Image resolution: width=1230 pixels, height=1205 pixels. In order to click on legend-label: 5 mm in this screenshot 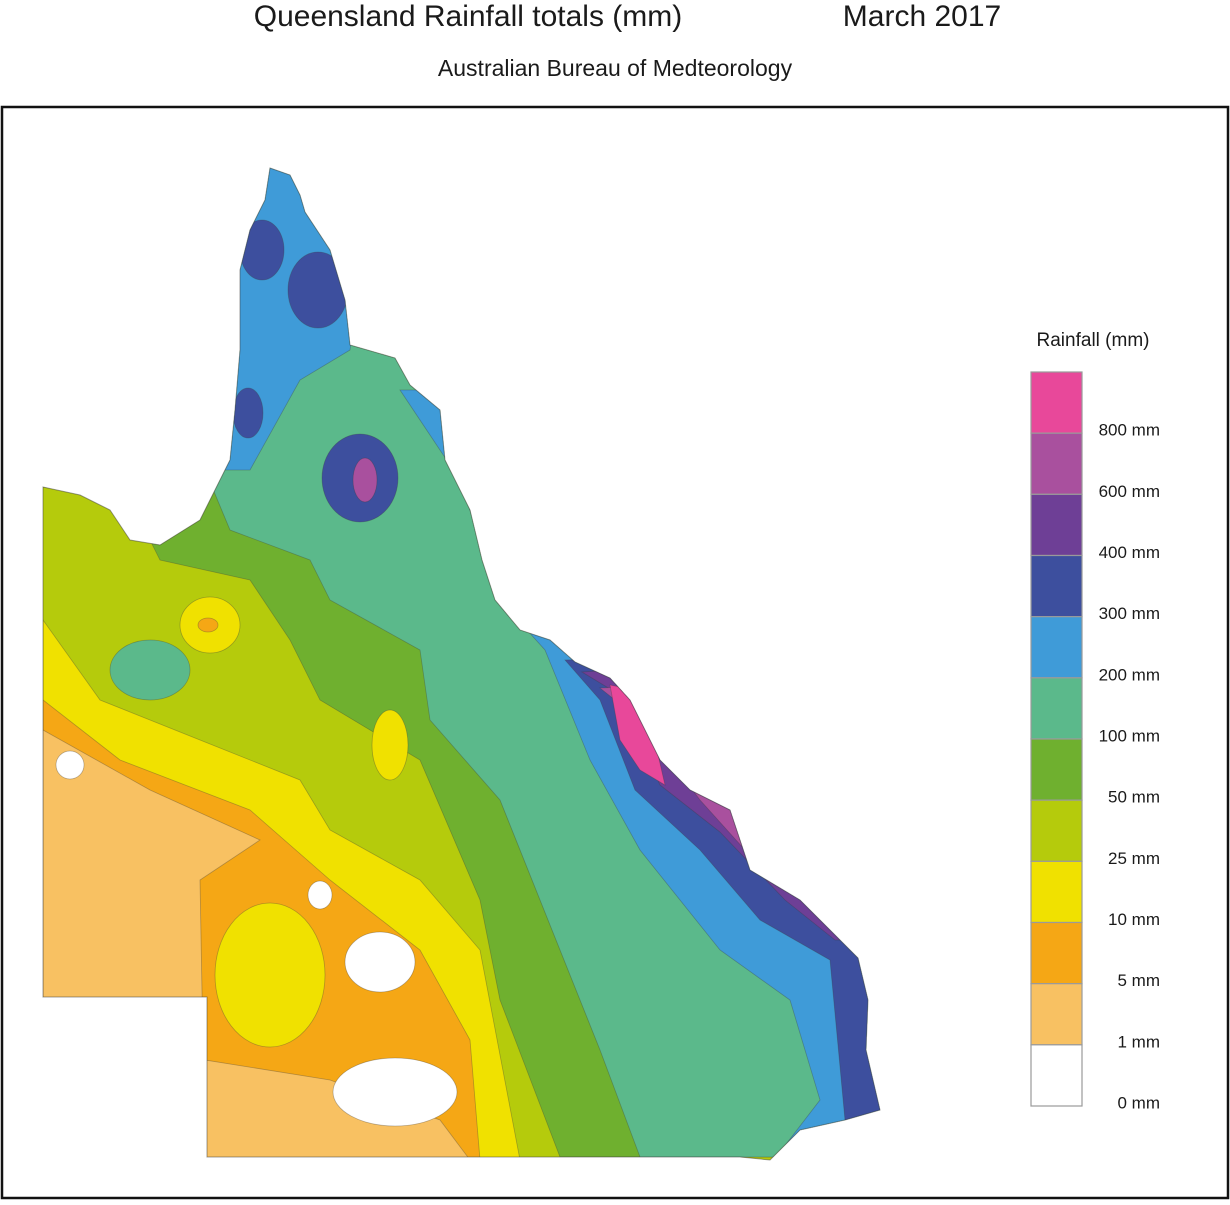, I will do `click(1139, 980)`.